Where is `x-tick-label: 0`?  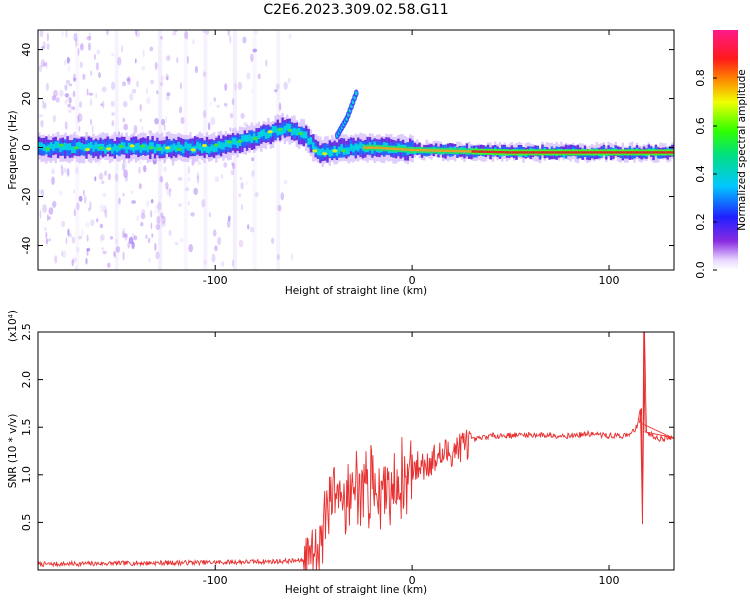
x-tick-label: 0 is located at coordinates (412, 580).